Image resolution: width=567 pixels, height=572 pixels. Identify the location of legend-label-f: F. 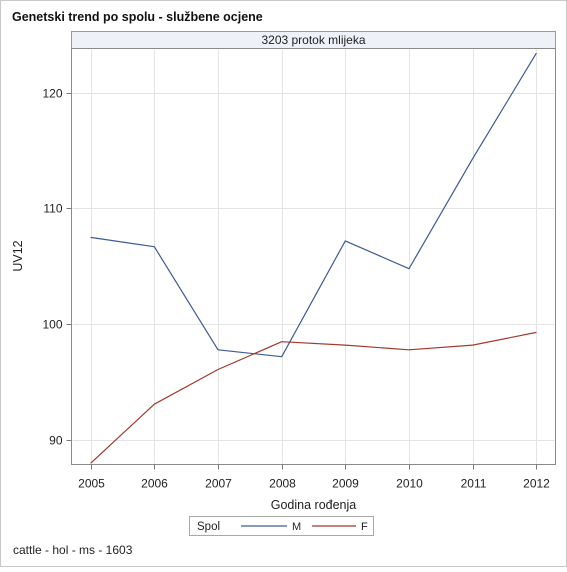
(364, 527).